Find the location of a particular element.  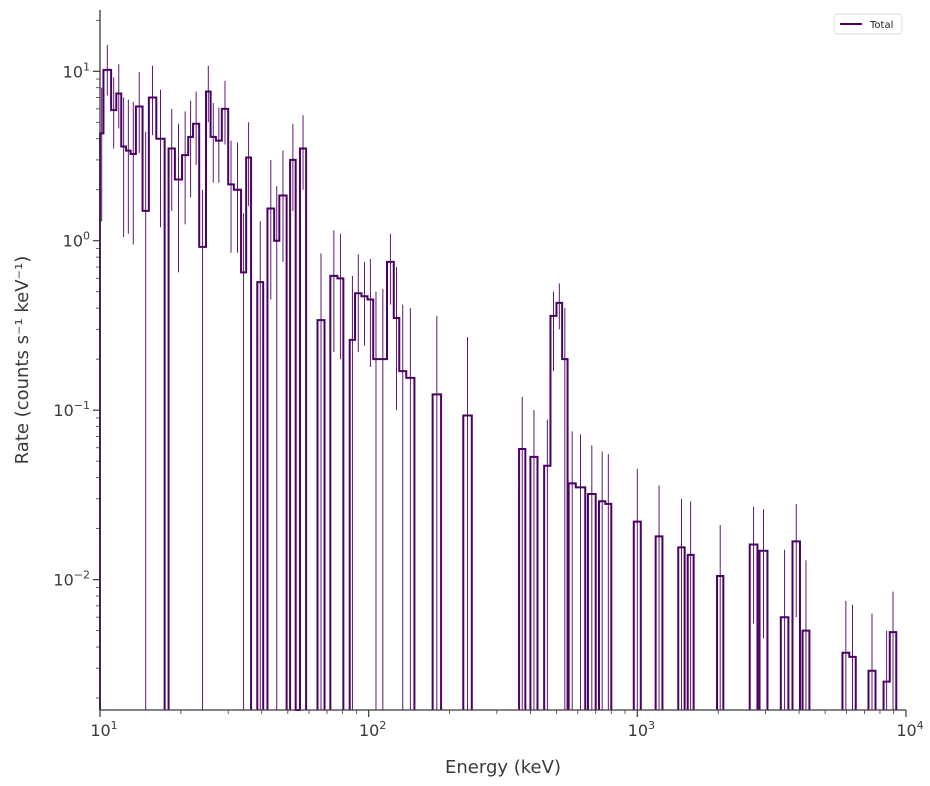

x-tick-label: 10¹ is located at coordinates (103, 729).